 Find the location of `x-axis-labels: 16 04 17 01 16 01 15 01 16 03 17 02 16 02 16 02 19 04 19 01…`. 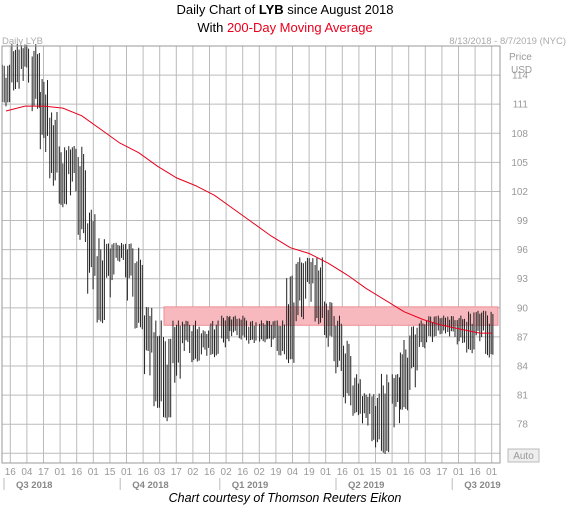

x-axis-labels: 16 04 17 01 16 01 15 01 16 03 17 02 16 02 16 02 19 04 19 01… is located at coordinates (251, 472).